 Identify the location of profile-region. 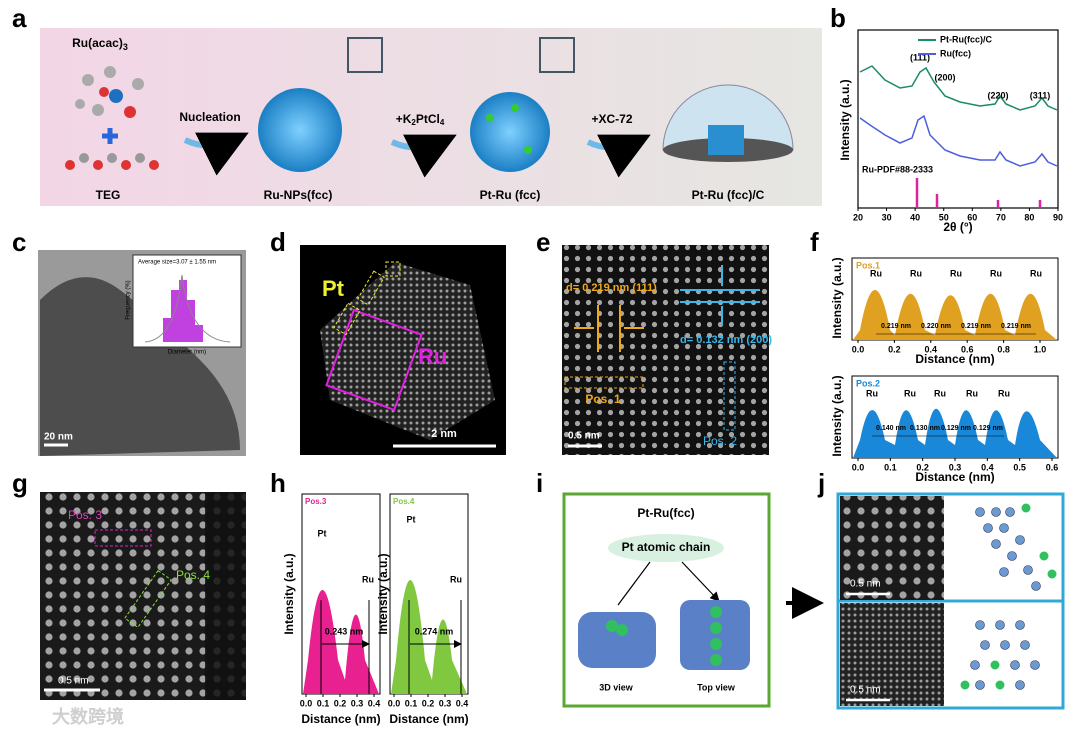
(148, 599).